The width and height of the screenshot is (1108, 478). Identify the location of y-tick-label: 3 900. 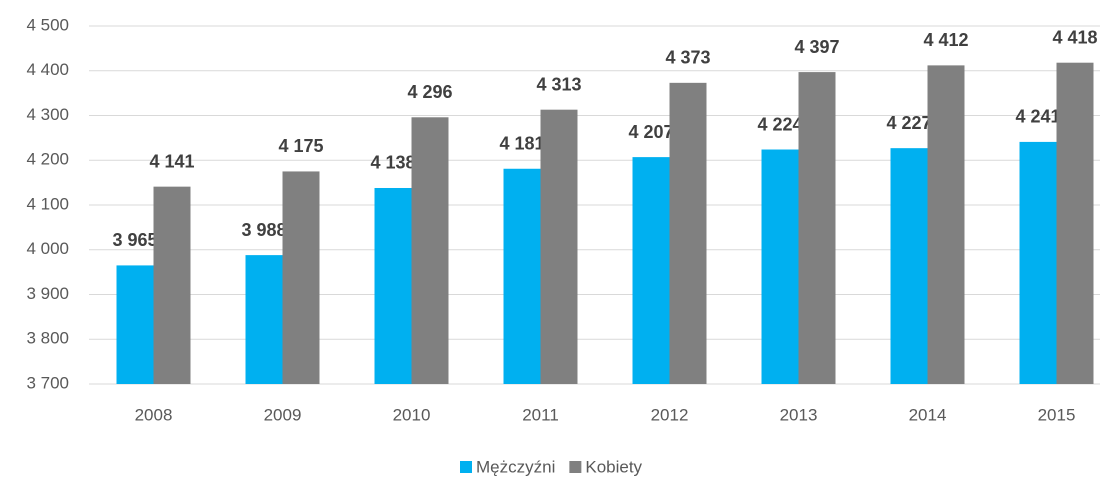
(47, 293).